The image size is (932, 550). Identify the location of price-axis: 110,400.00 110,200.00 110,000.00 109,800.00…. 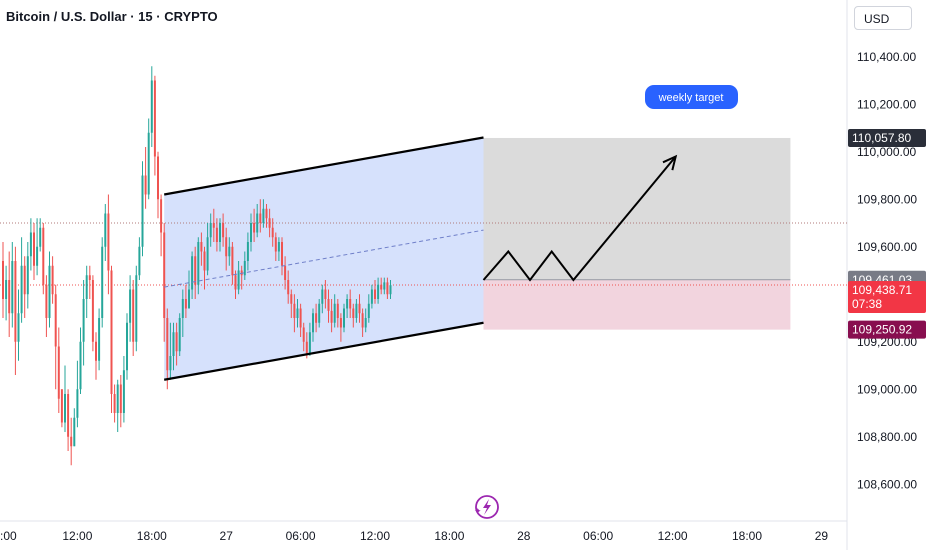
(887, 271).